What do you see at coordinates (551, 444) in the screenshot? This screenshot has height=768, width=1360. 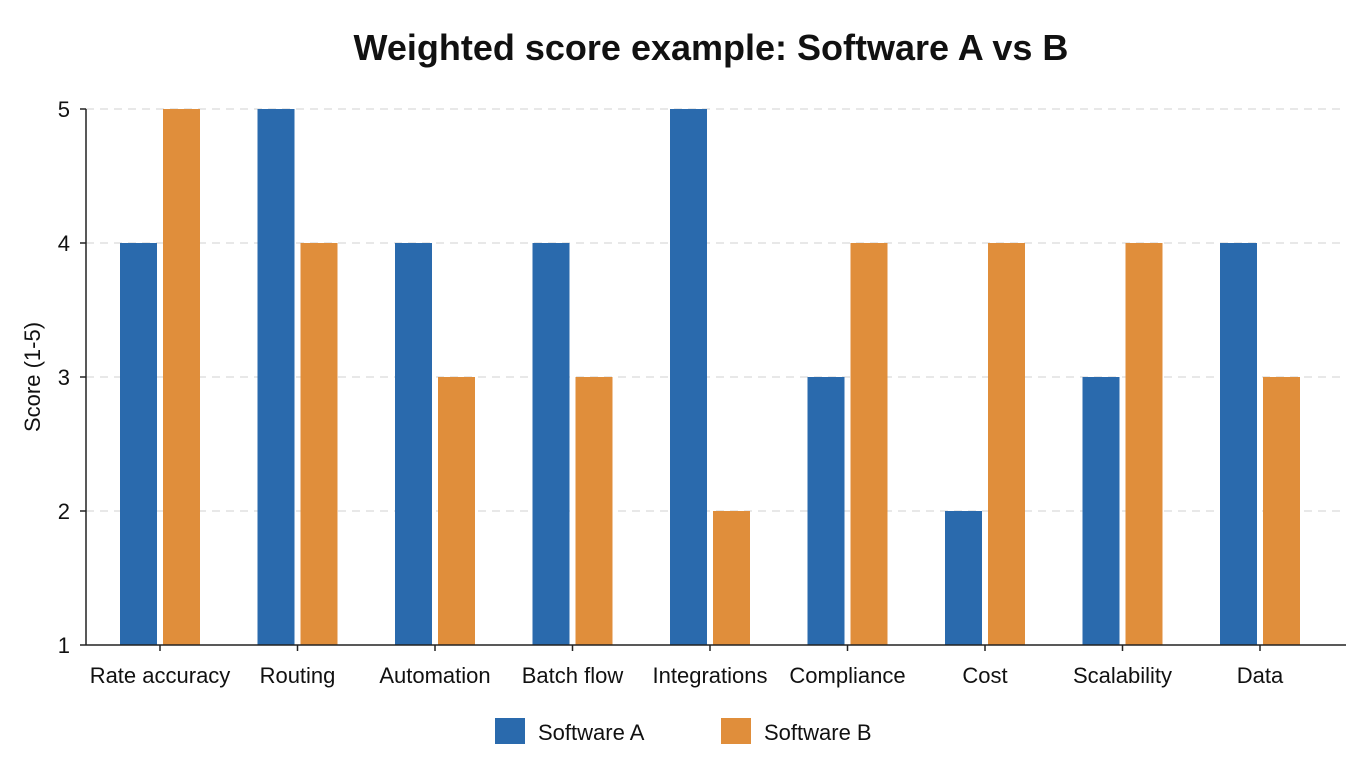 I see `bar-software-a-batch-flow` at bounding box center [551, 444].